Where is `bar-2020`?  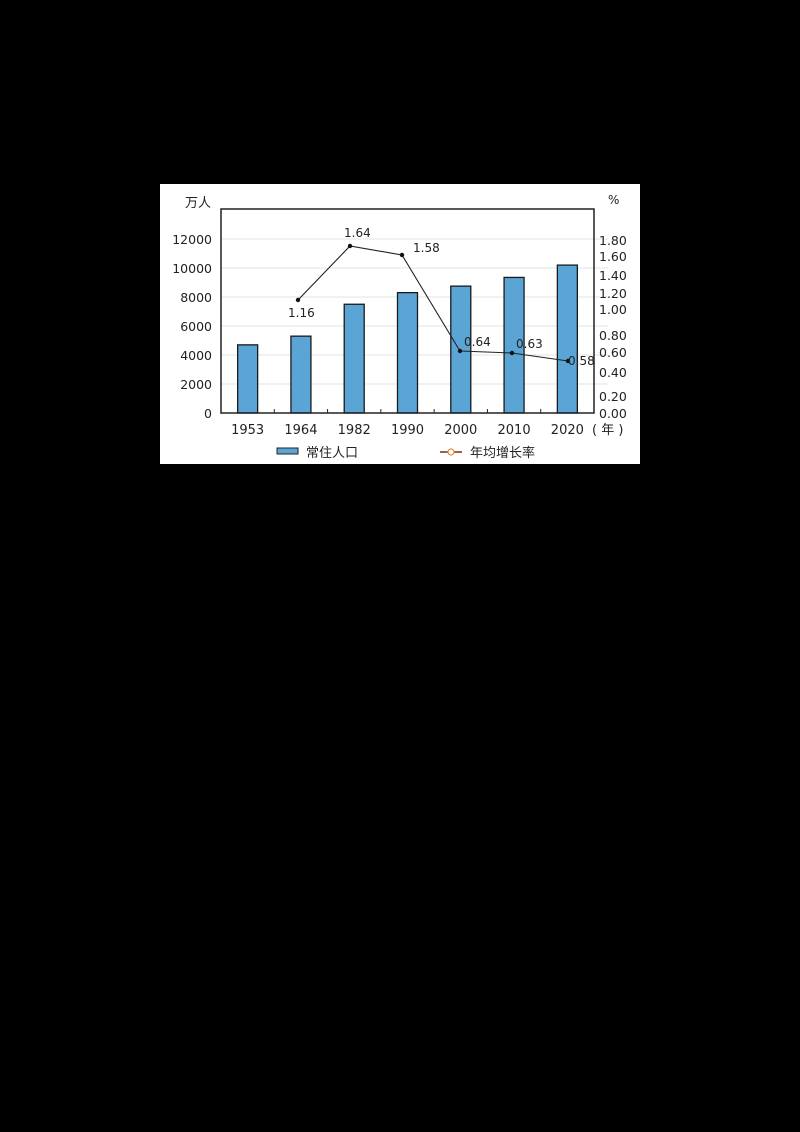
bar-2020 is located at coordinates (567, 339).